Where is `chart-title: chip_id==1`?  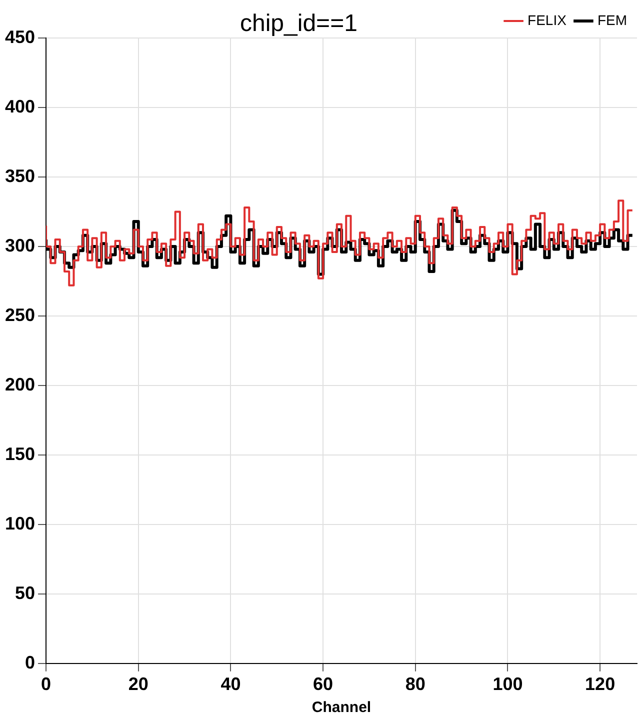
chart-title: chip_id==1 is located at coordinates (299, 24).